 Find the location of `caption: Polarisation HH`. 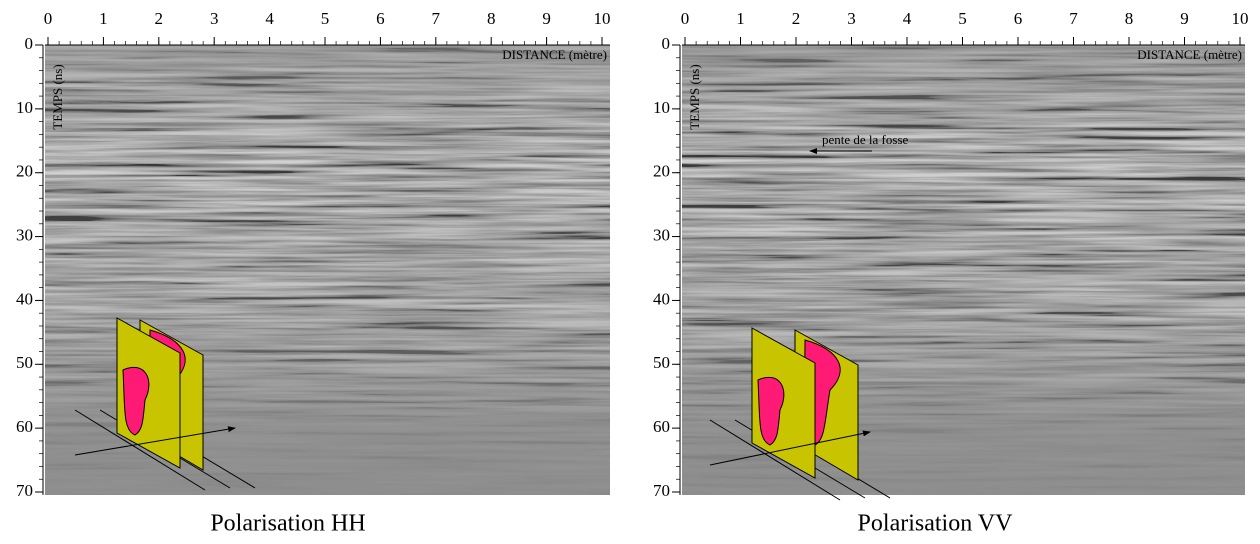

caption: Polarisation HH is located at coordinates (287, 524).